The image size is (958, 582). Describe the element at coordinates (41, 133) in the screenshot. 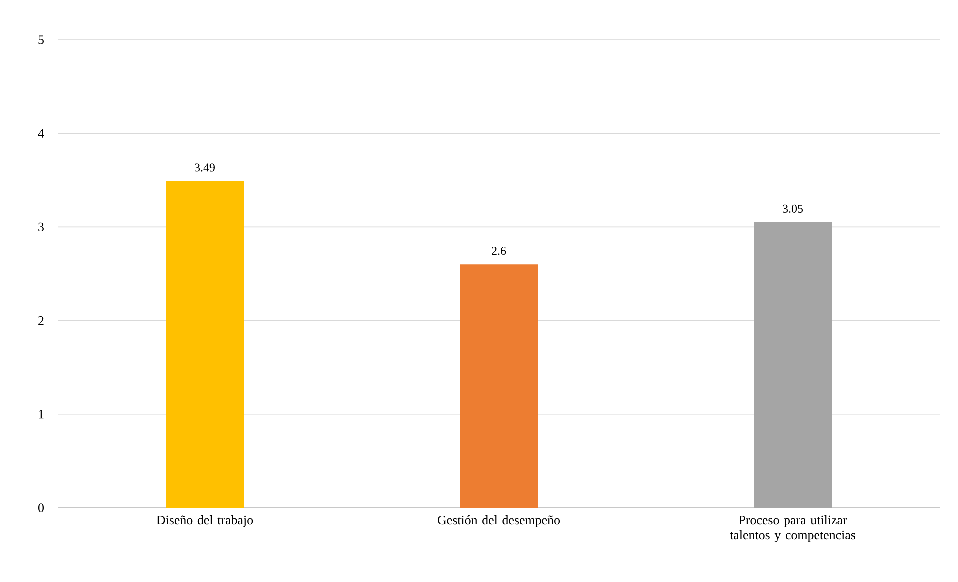

I see `y-tick-label: 4` at that location.